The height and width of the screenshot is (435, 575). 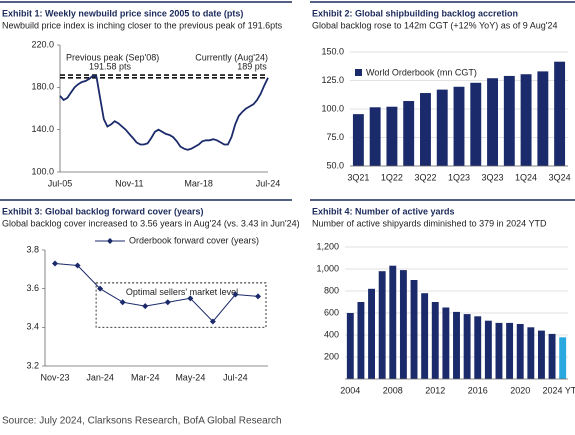 I want to click on y-tick-label: 1,200, so click(x=327, y=246).